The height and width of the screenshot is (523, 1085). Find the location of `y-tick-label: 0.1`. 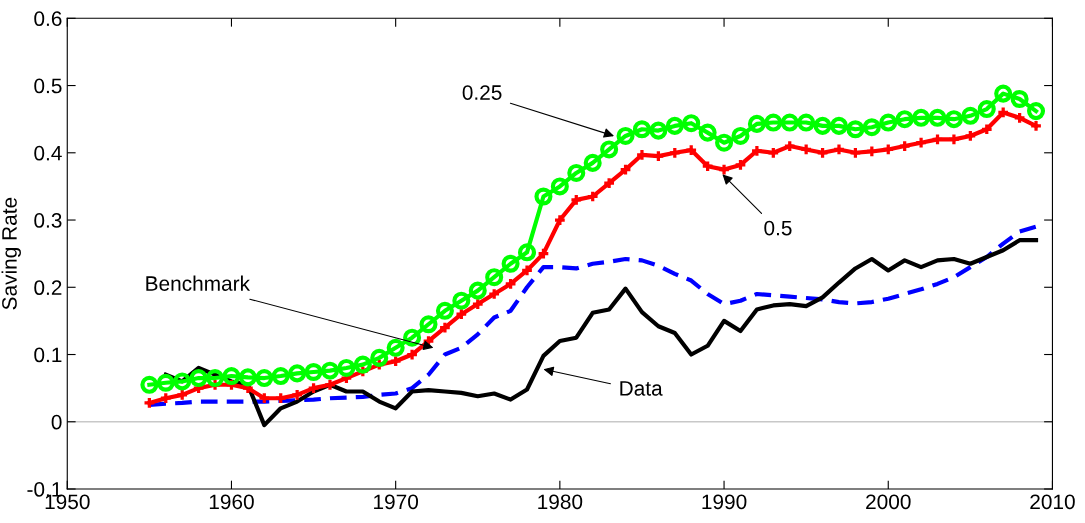

y-tick-label: 0.1 is located at coordinates (48, 355).